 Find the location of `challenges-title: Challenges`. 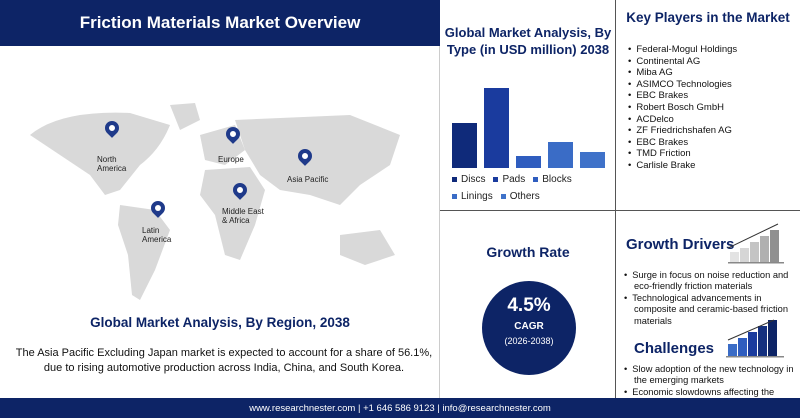

challenges-title: Challenges is located at coordinates (674, 348).